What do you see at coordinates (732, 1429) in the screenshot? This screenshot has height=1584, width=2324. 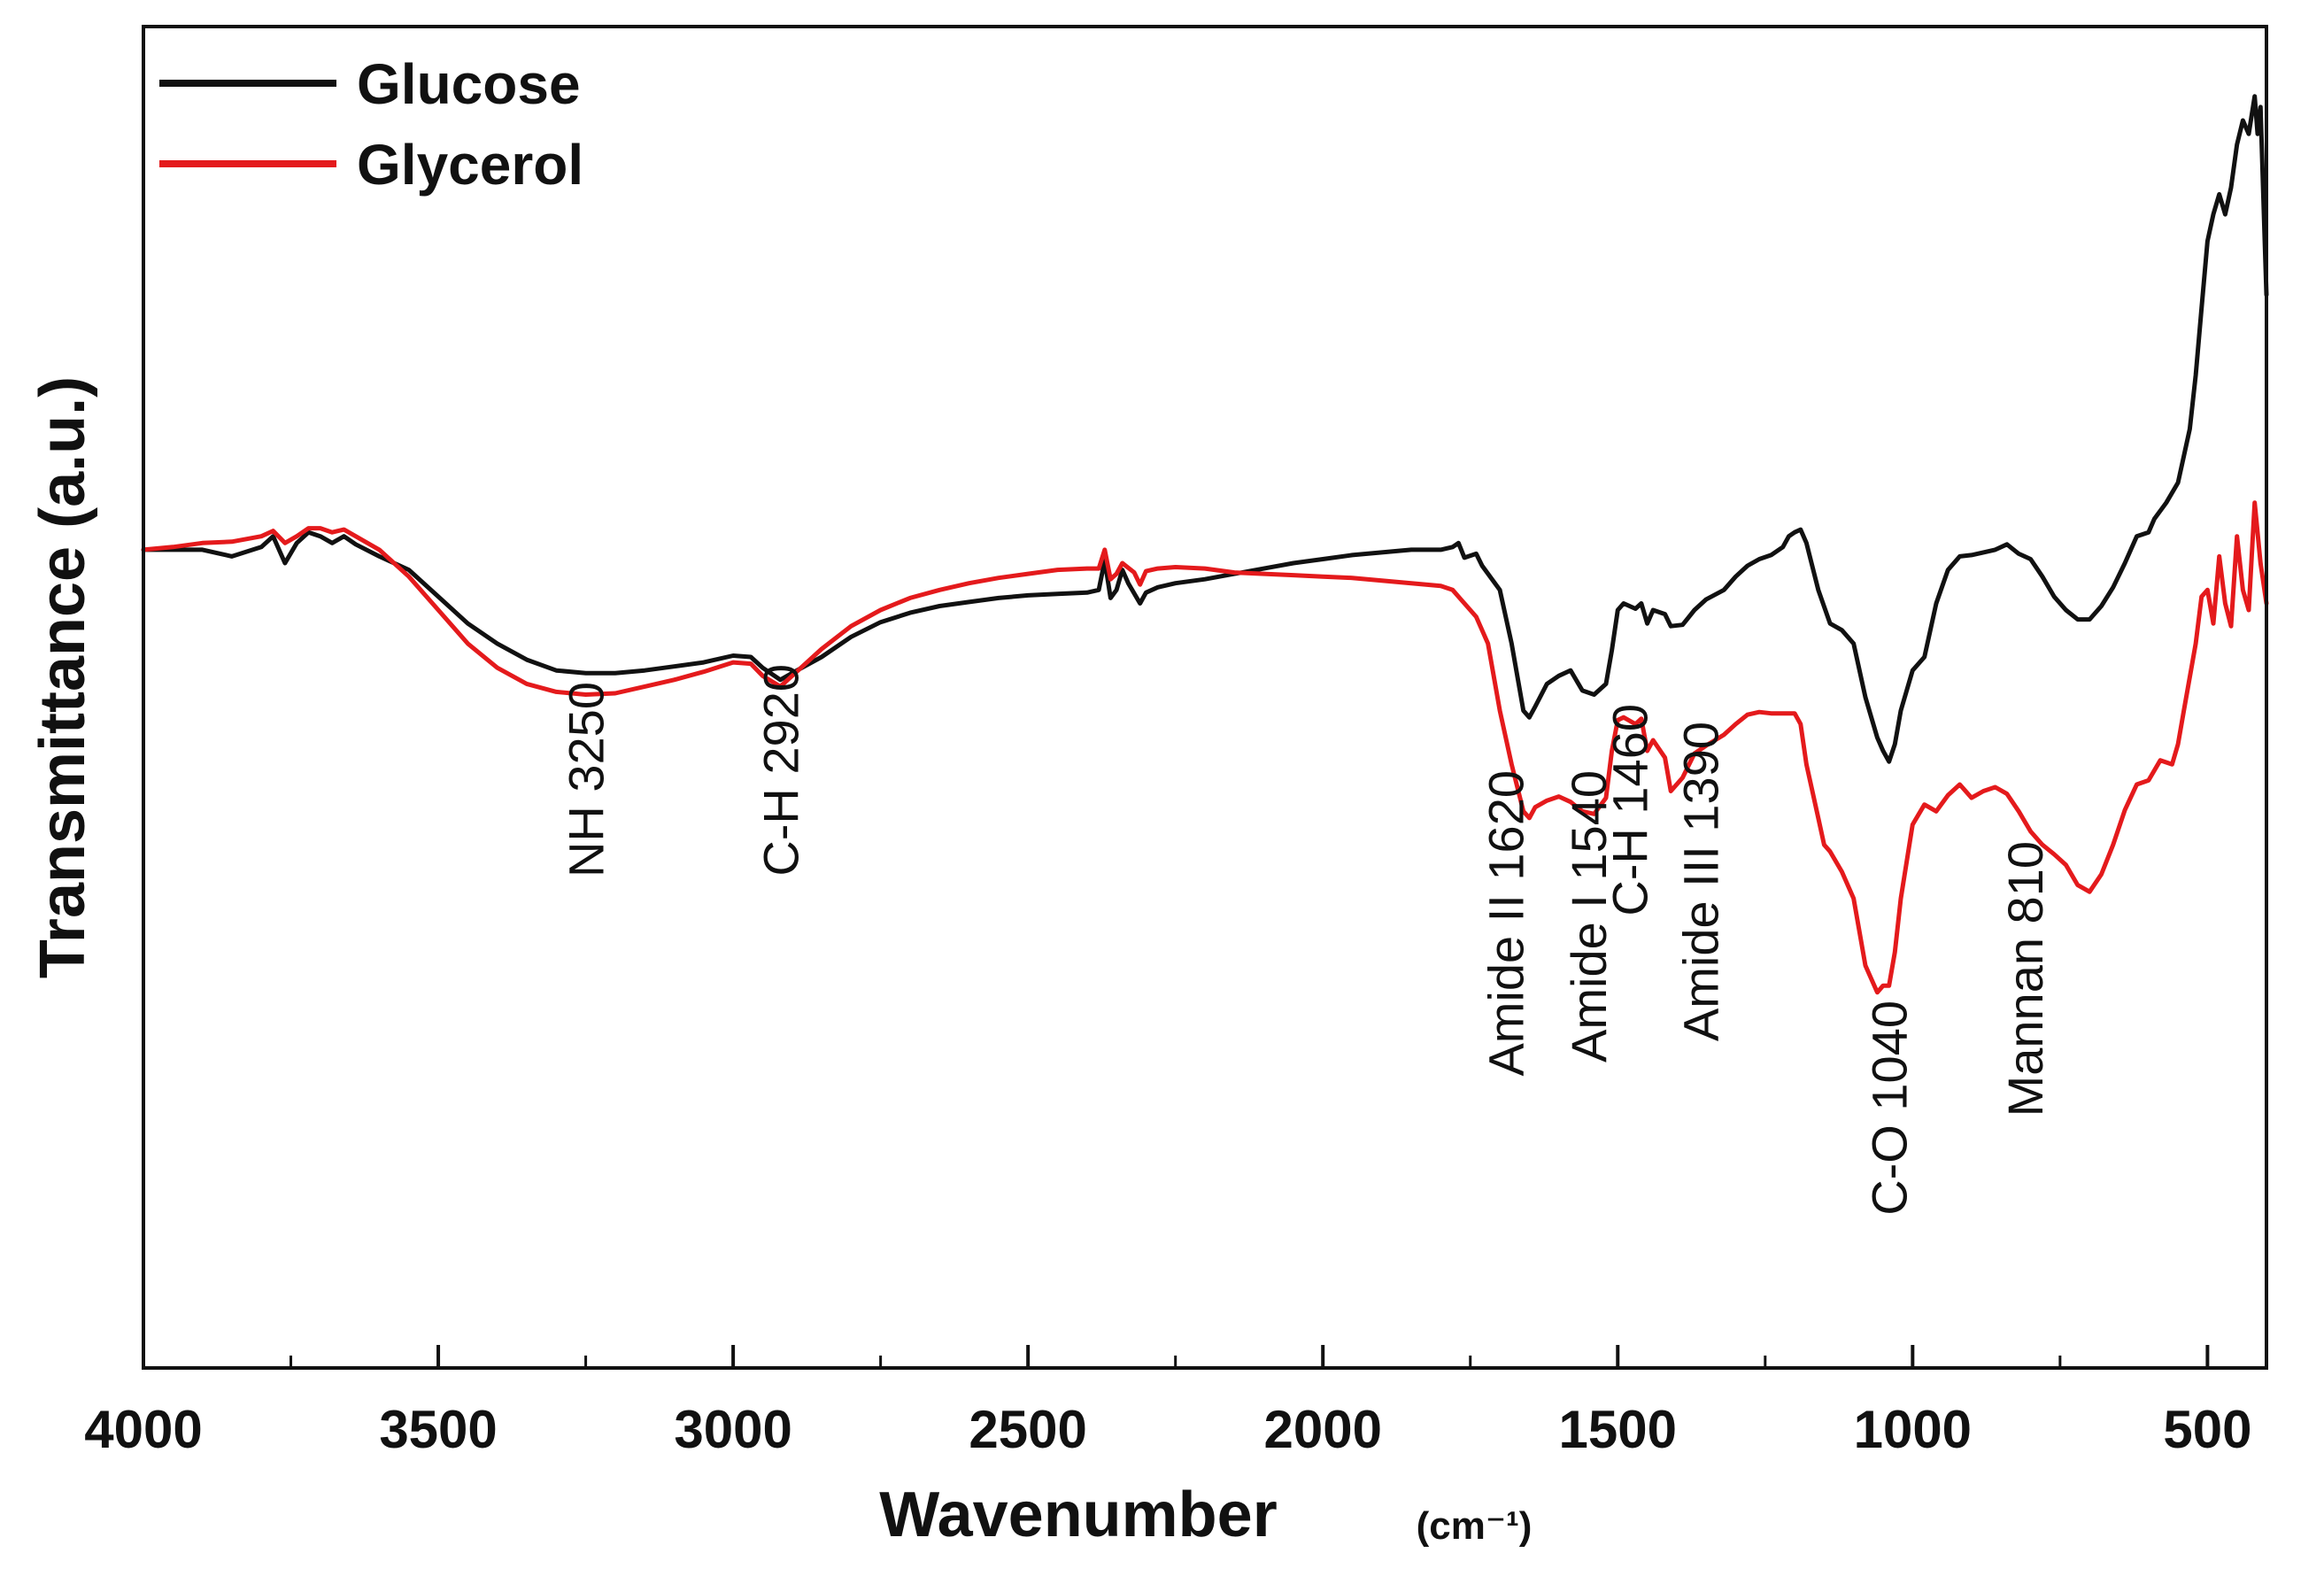 I see `x-tick-label: 3000` at bounding box center [732, 1429].